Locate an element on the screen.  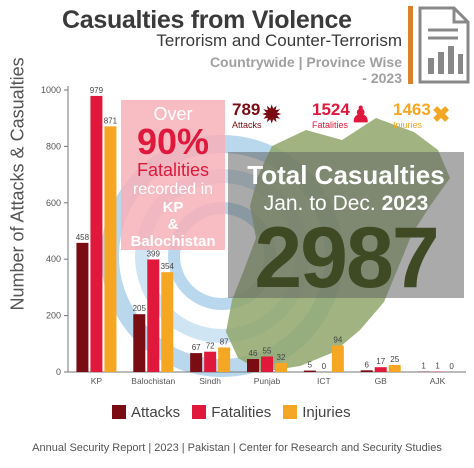
stat-injuries-value: 1463 is located at coordinates (412, 109).